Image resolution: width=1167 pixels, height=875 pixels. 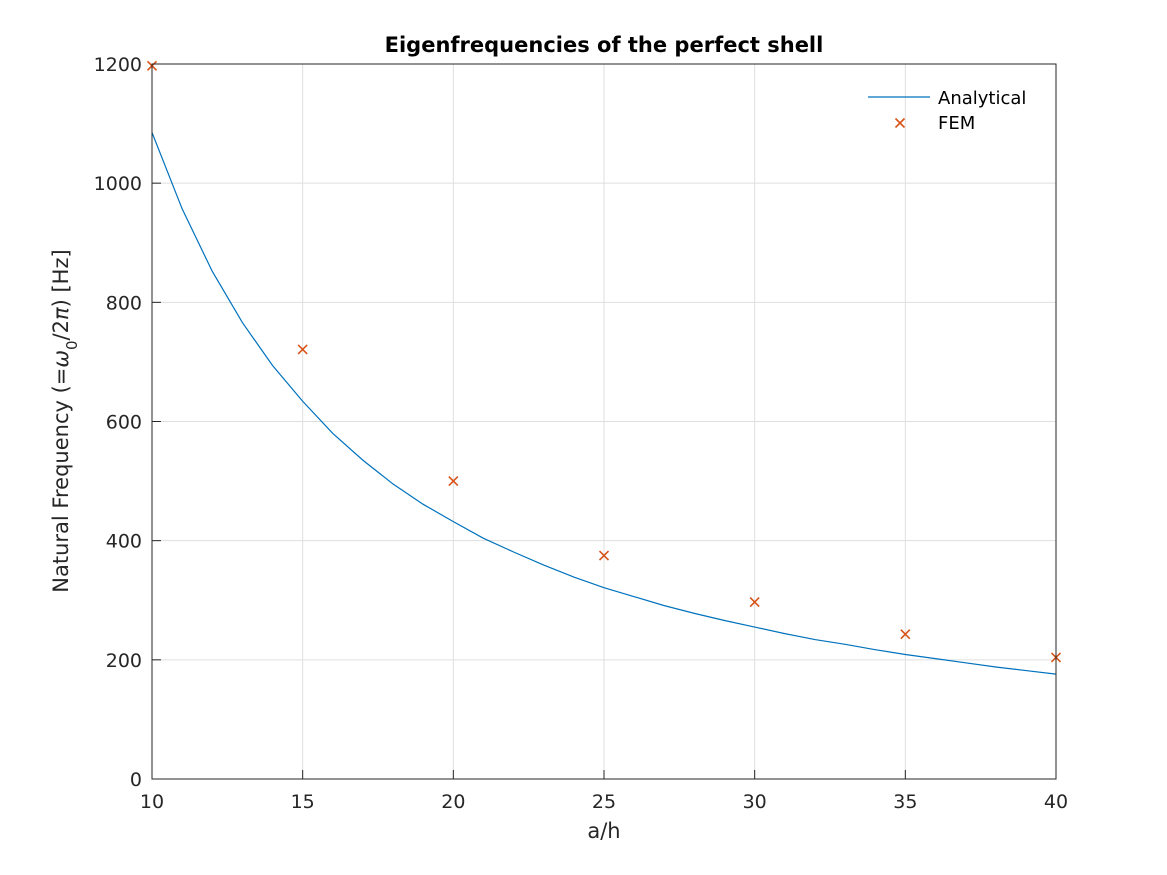 What do you see at coordinates (61, 480) in the screenshot?
I see `y-axis-title-prefix: Natural Frequency (=` at bounding box center [61, 480].